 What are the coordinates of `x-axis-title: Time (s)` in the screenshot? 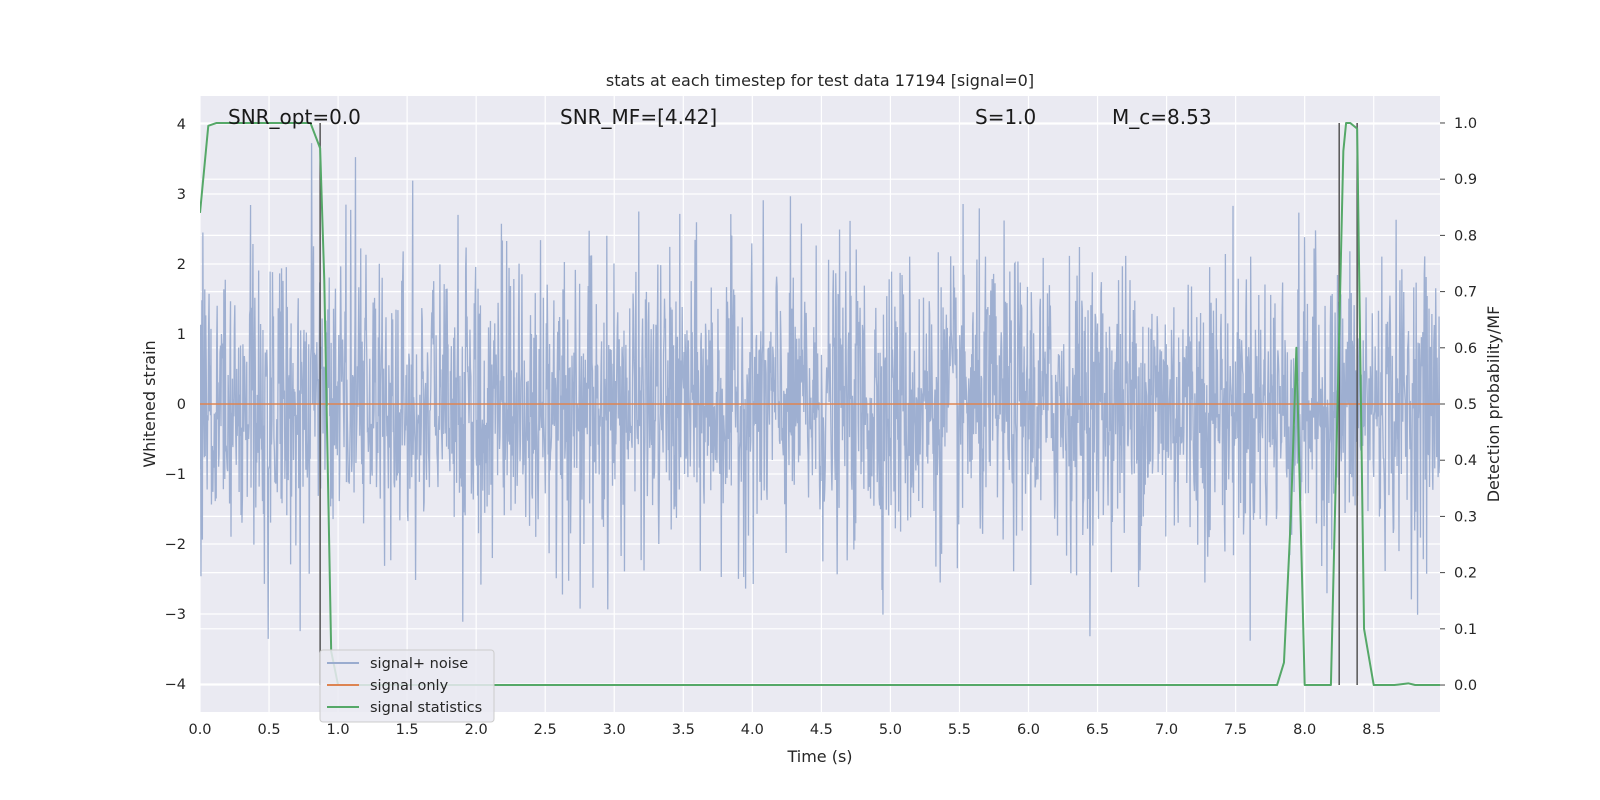 It's located at (819, 756).